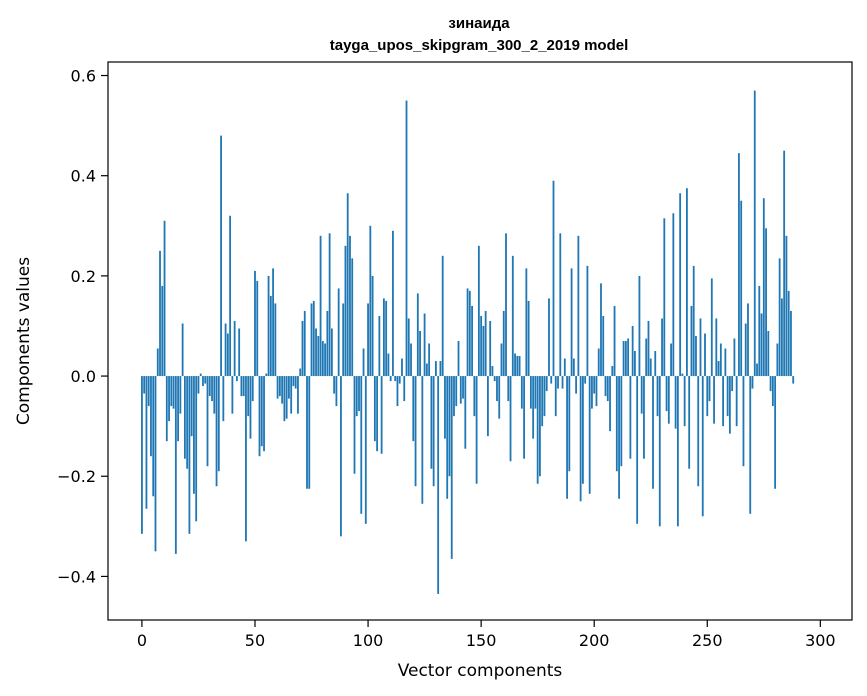 The height and width of the screenshot is (696, 867). Describe the element at coordinates (820, 640) in the screenshot. I see `x-tick-label: 300` at that location.